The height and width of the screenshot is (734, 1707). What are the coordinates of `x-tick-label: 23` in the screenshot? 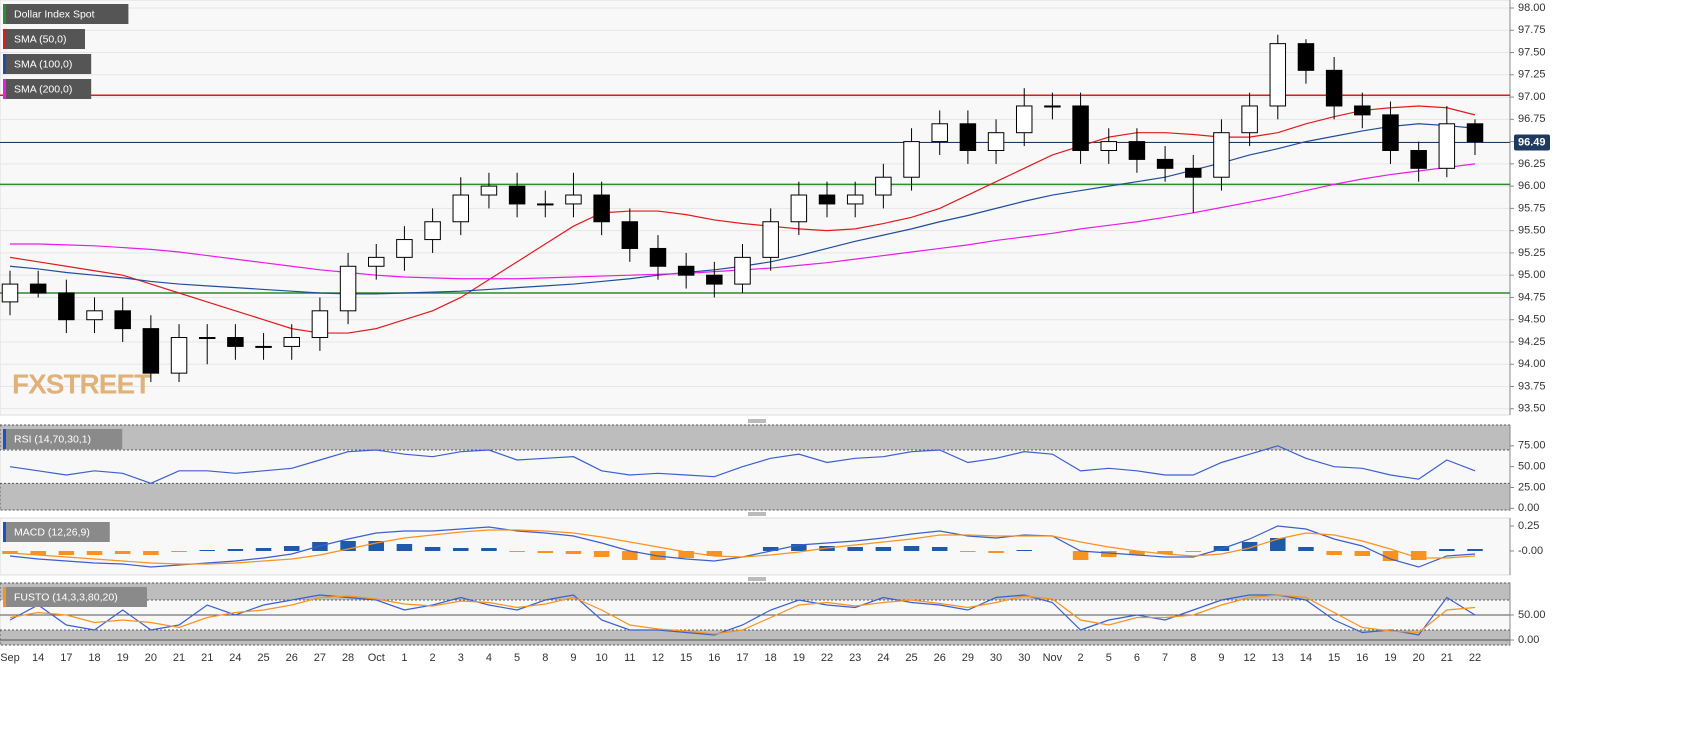 It's located at (855, 658).